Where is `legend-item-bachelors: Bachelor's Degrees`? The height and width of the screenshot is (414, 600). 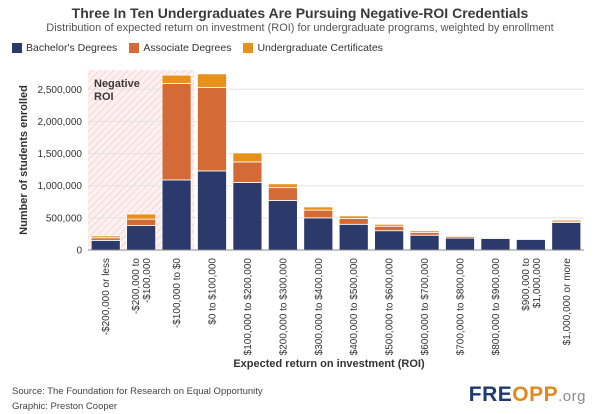
legend-item-bachelors: Bachelor's Degrees is located at coordinates (64, 48).